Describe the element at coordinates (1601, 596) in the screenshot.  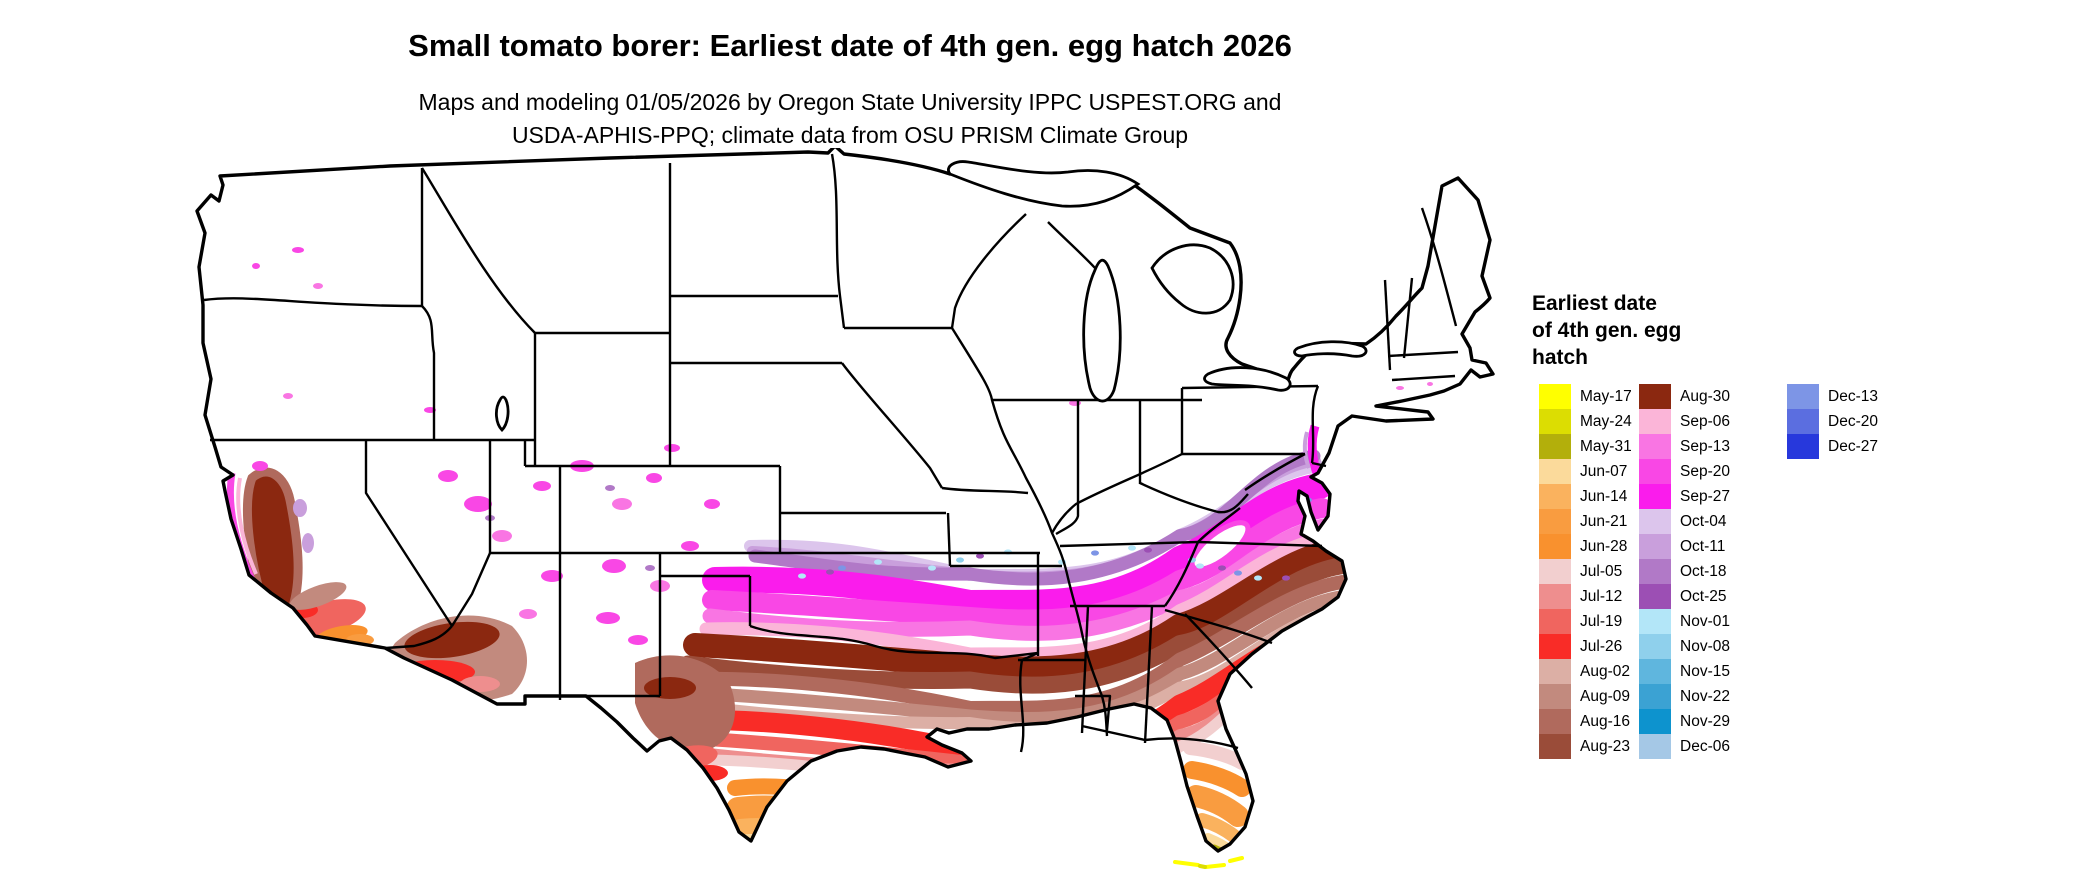
I see `legend-label: Jul-12` at that location.